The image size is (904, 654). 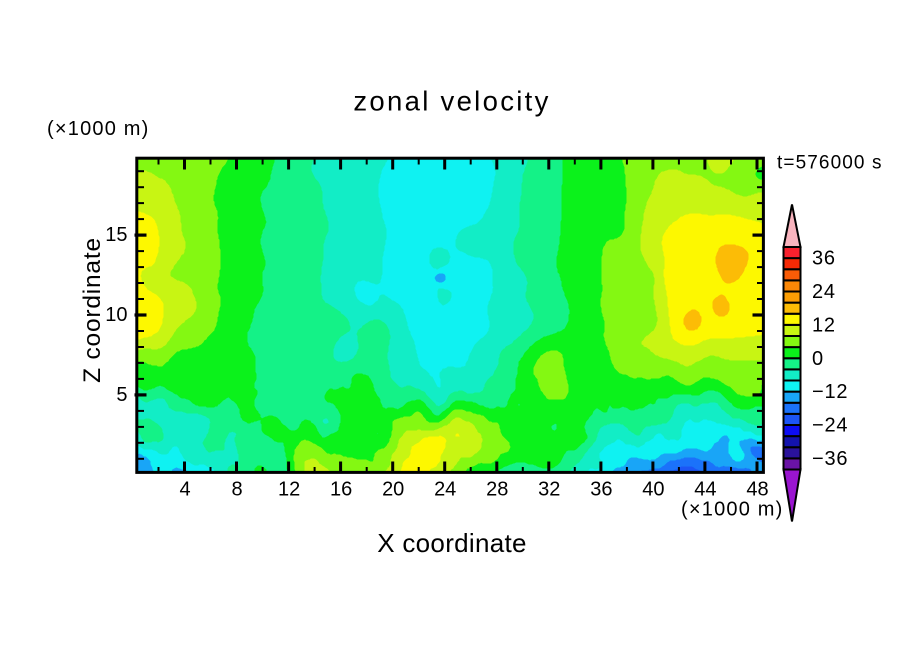 What do you see at coordinates (116, 315) in the screenshot?
I see `svg-text: 10` at bounding box center [116, 315].